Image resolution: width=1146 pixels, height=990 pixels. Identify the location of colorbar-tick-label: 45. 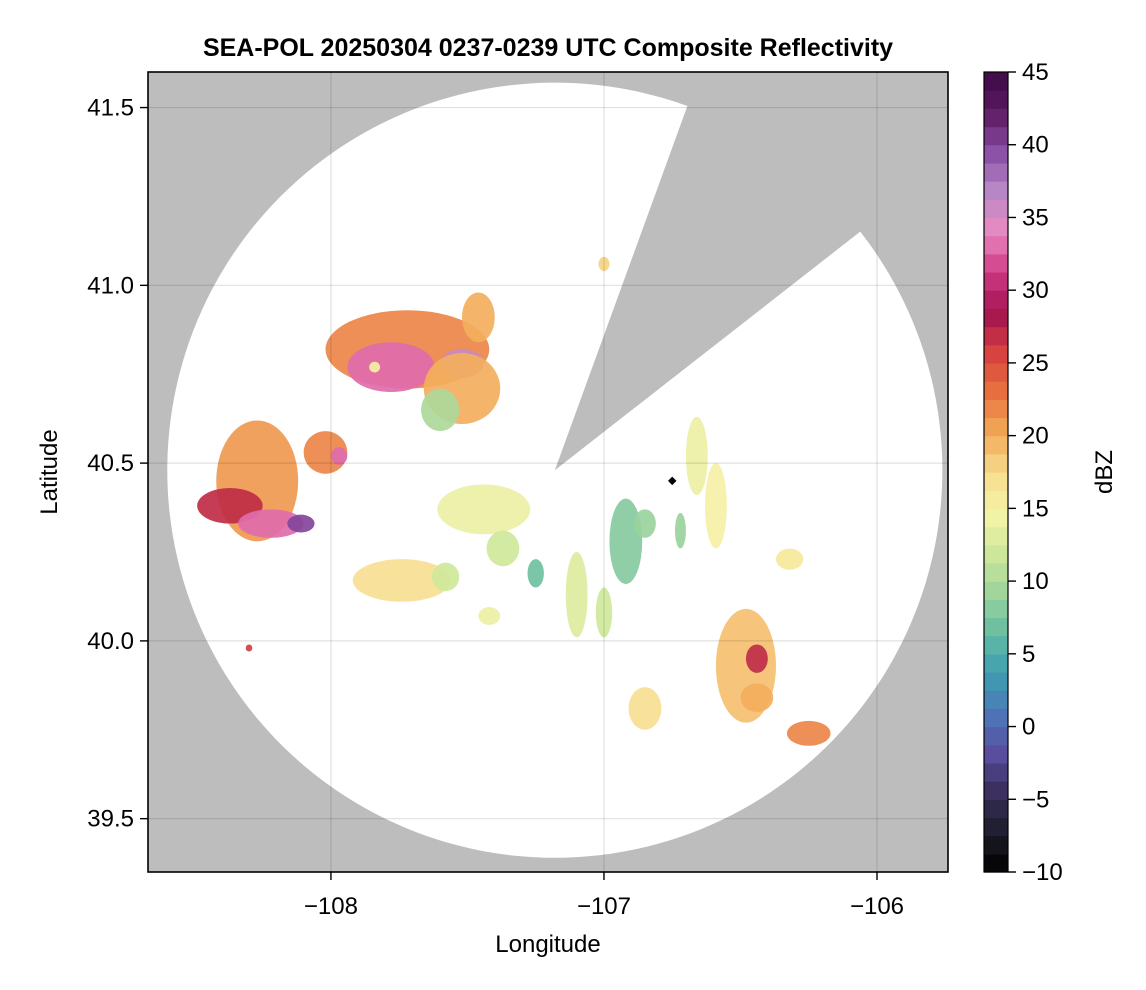
(1035, 72).